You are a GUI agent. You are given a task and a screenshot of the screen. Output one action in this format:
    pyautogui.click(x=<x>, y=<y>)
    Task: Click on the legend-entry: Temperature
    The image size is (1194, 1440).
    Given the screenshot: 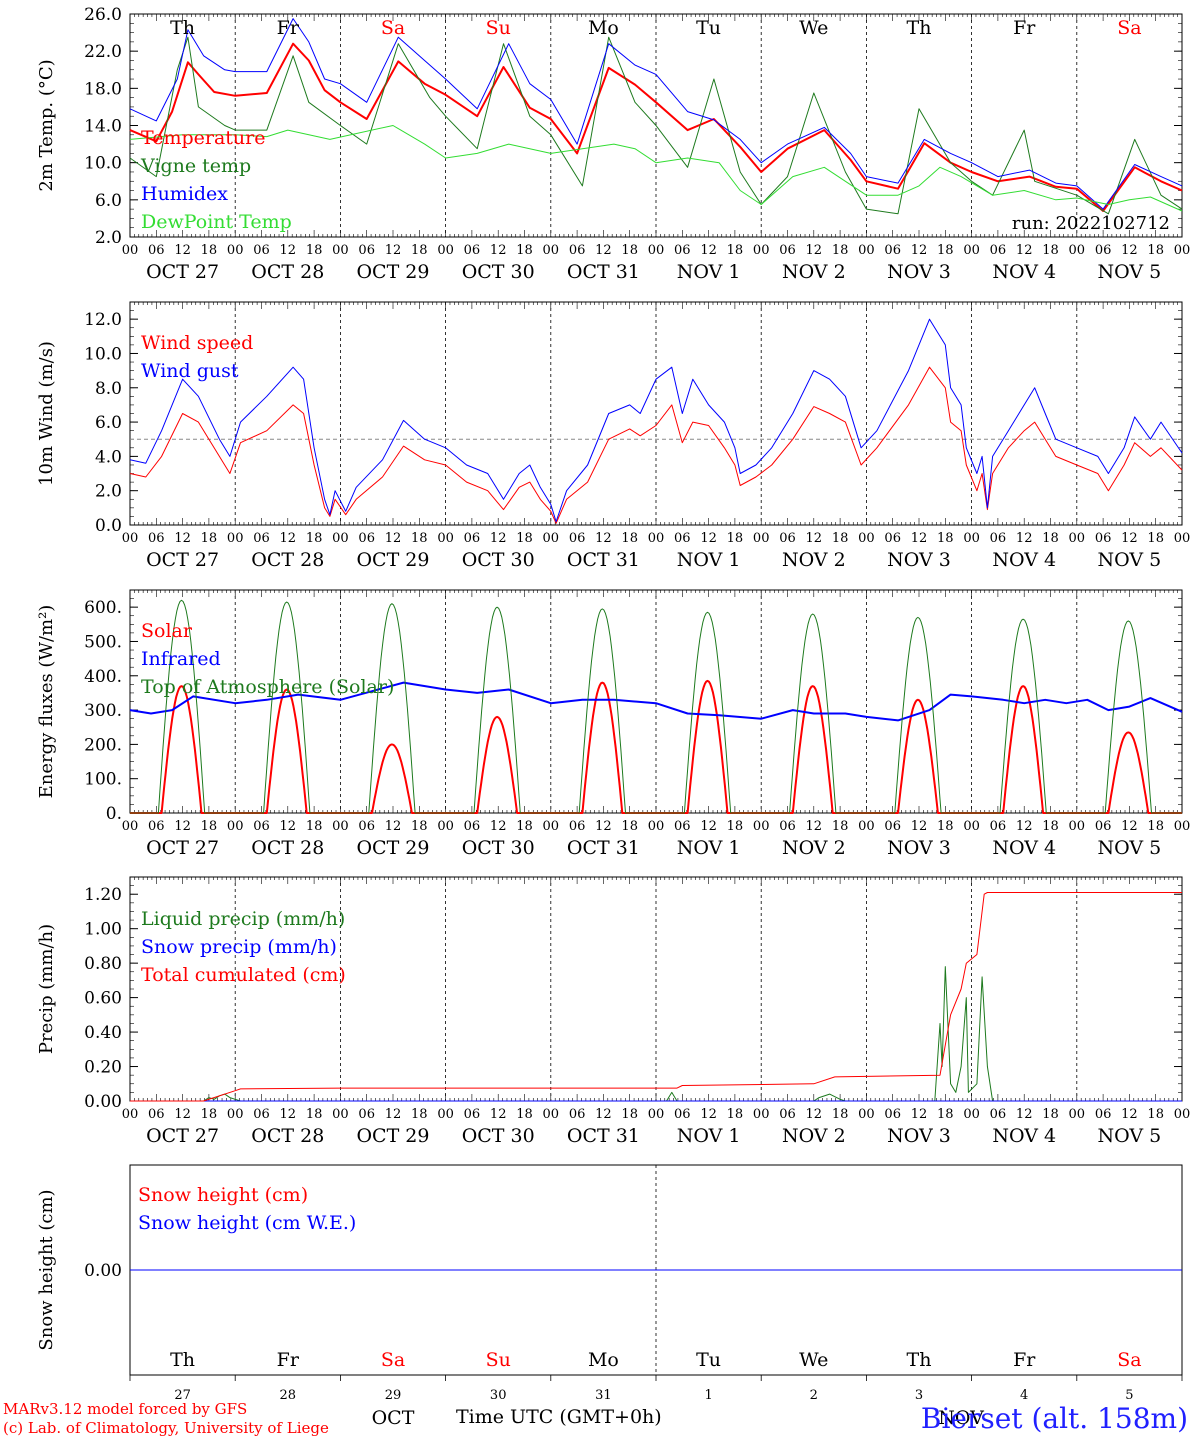 What is the action you would take?
    pyautogui.click(x=203, y=138)
    